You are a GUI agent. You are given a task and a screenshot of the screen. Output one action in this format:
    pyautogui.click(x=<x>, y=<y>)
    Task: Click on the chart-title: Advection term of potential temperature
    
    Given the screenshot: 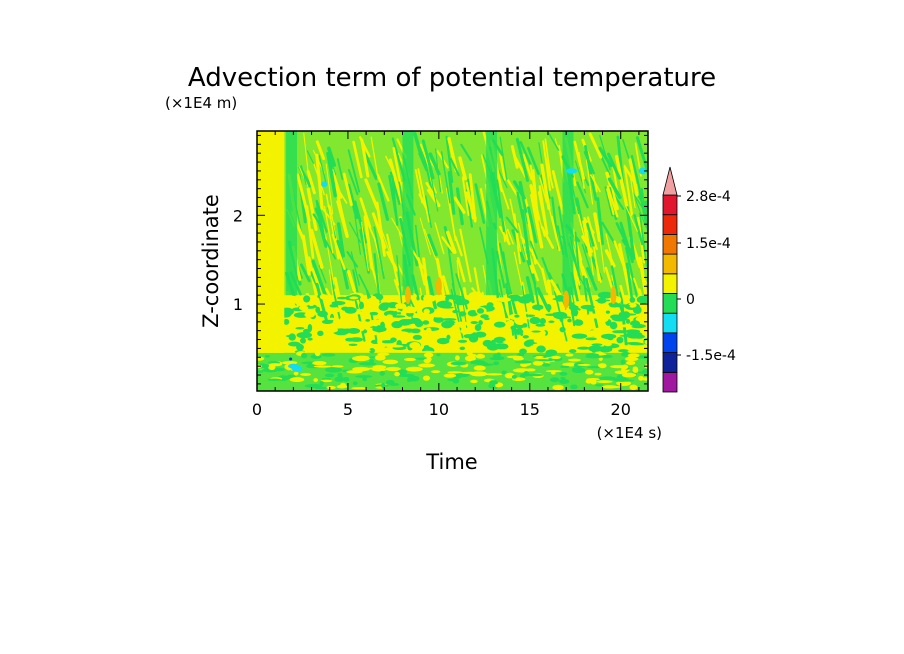 What is the action you would take?
    pyautogui.click(x=452, y=78)
    